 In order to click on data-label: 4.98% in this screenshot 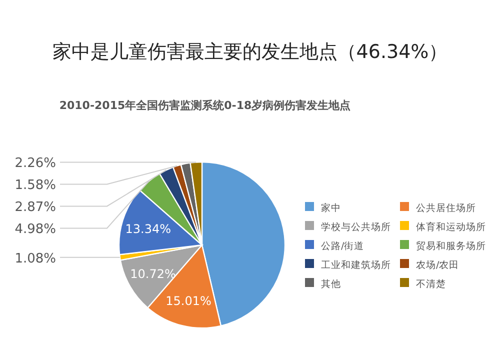, I will do `click(35, 230)`.